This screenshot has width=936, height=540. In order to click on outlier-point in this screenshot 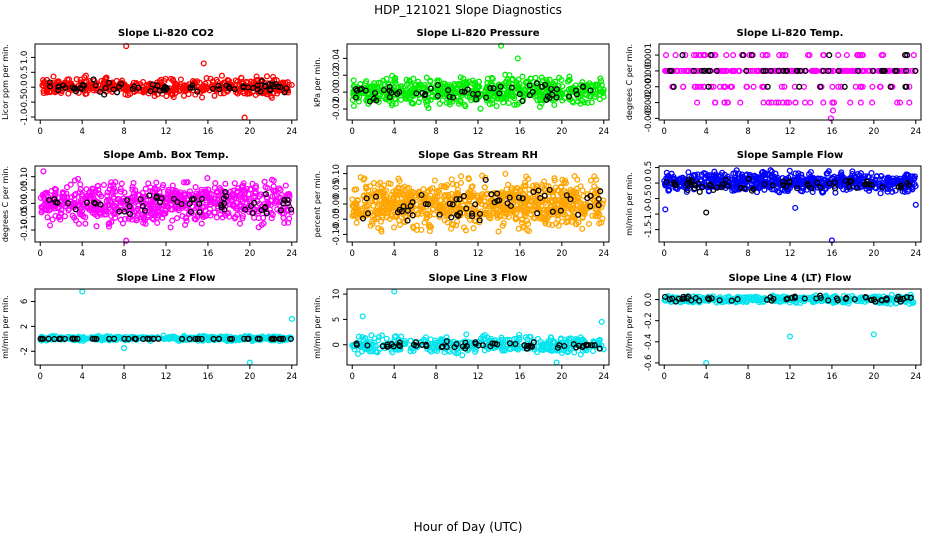, I will do `click(517, 58)`.